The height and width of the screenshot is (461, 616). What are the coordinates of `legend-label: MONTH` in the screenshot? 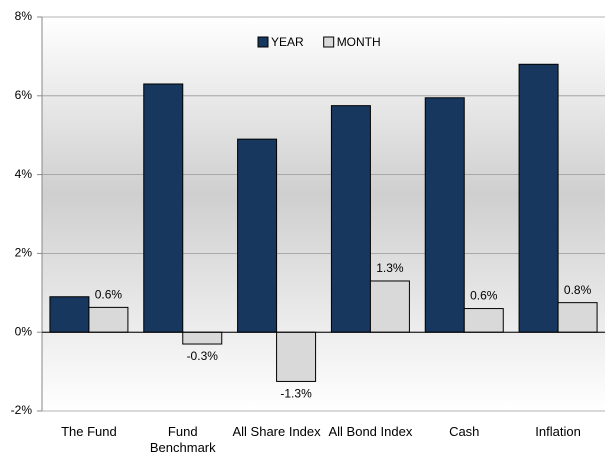 It's located at (359, 42).